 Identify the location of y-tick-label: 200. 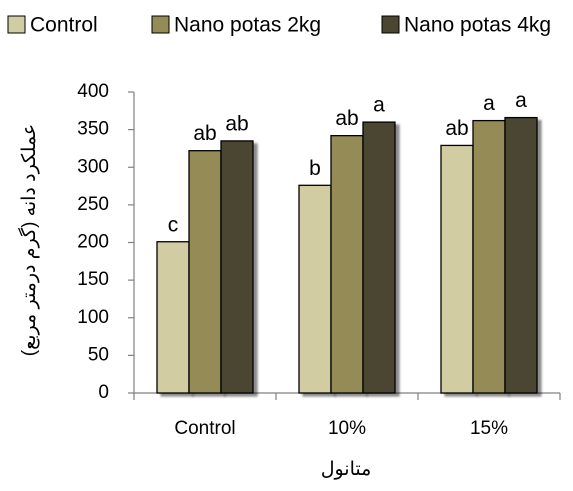
(93, 242).